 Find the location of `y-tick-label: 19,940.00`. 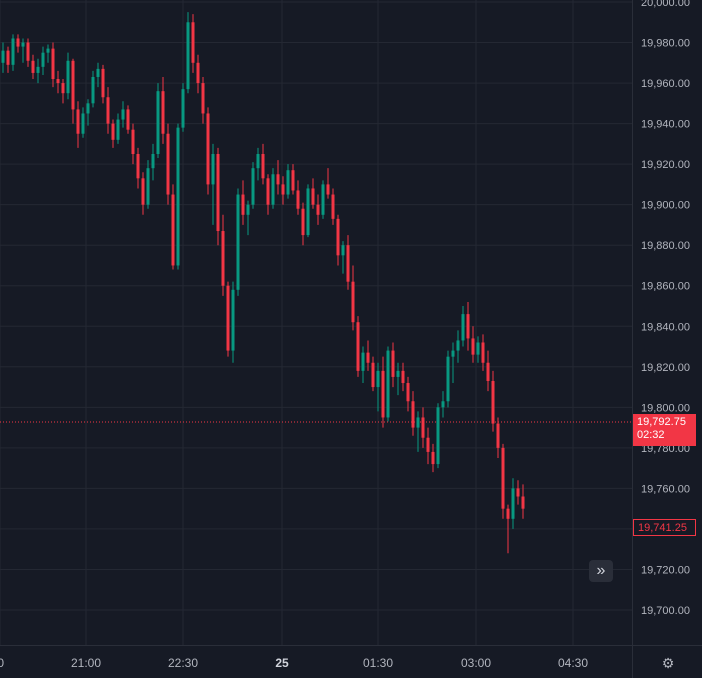

y-tick-label: 19,940.00 is located at coordinates (665, 125).